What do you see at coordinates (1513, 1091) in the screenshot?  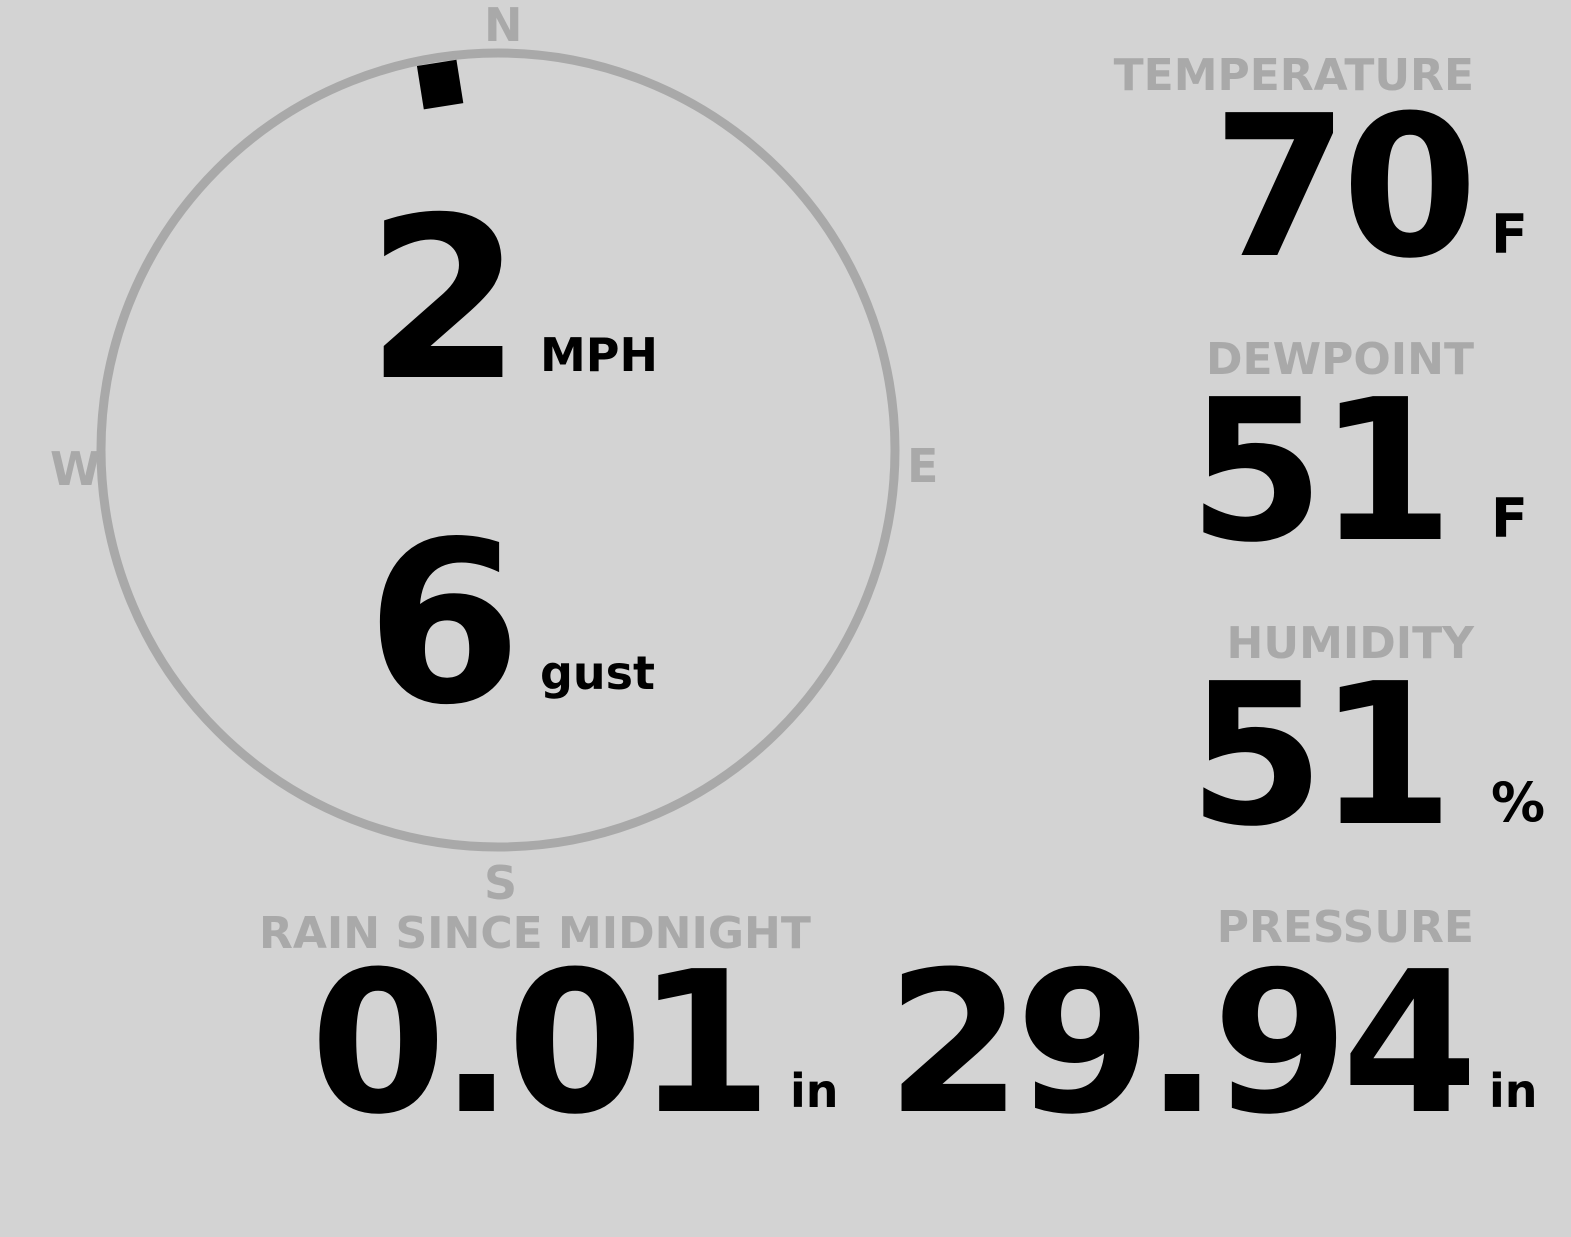 I see `pressure-unit: in` at bounding box center [1513, 1091].